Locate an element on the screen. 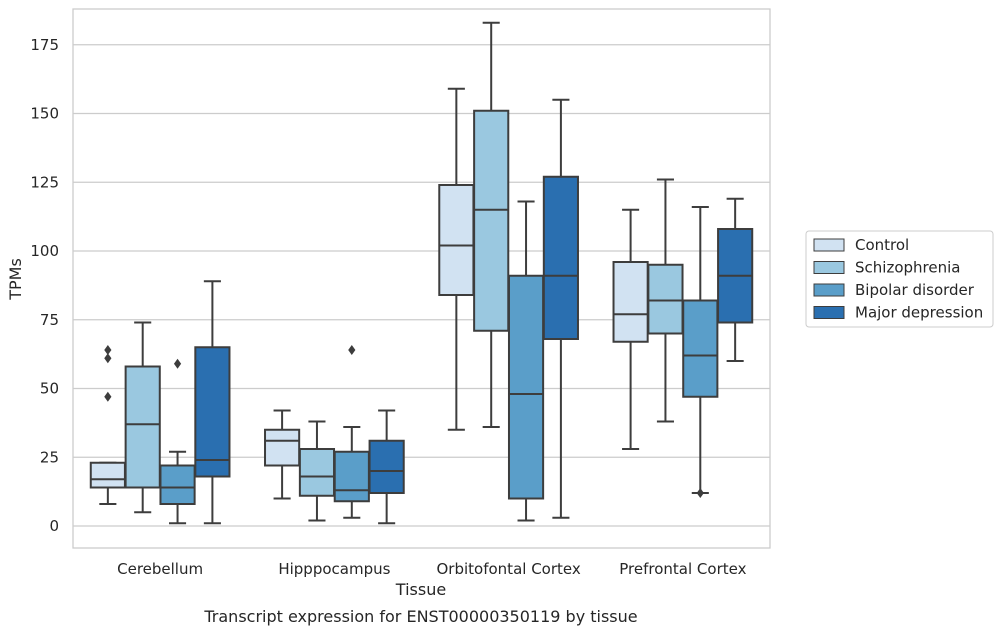 The height and width of the screenshot is (634, 1002). y-tick-label: 150 is located at coordinates (44, 114).